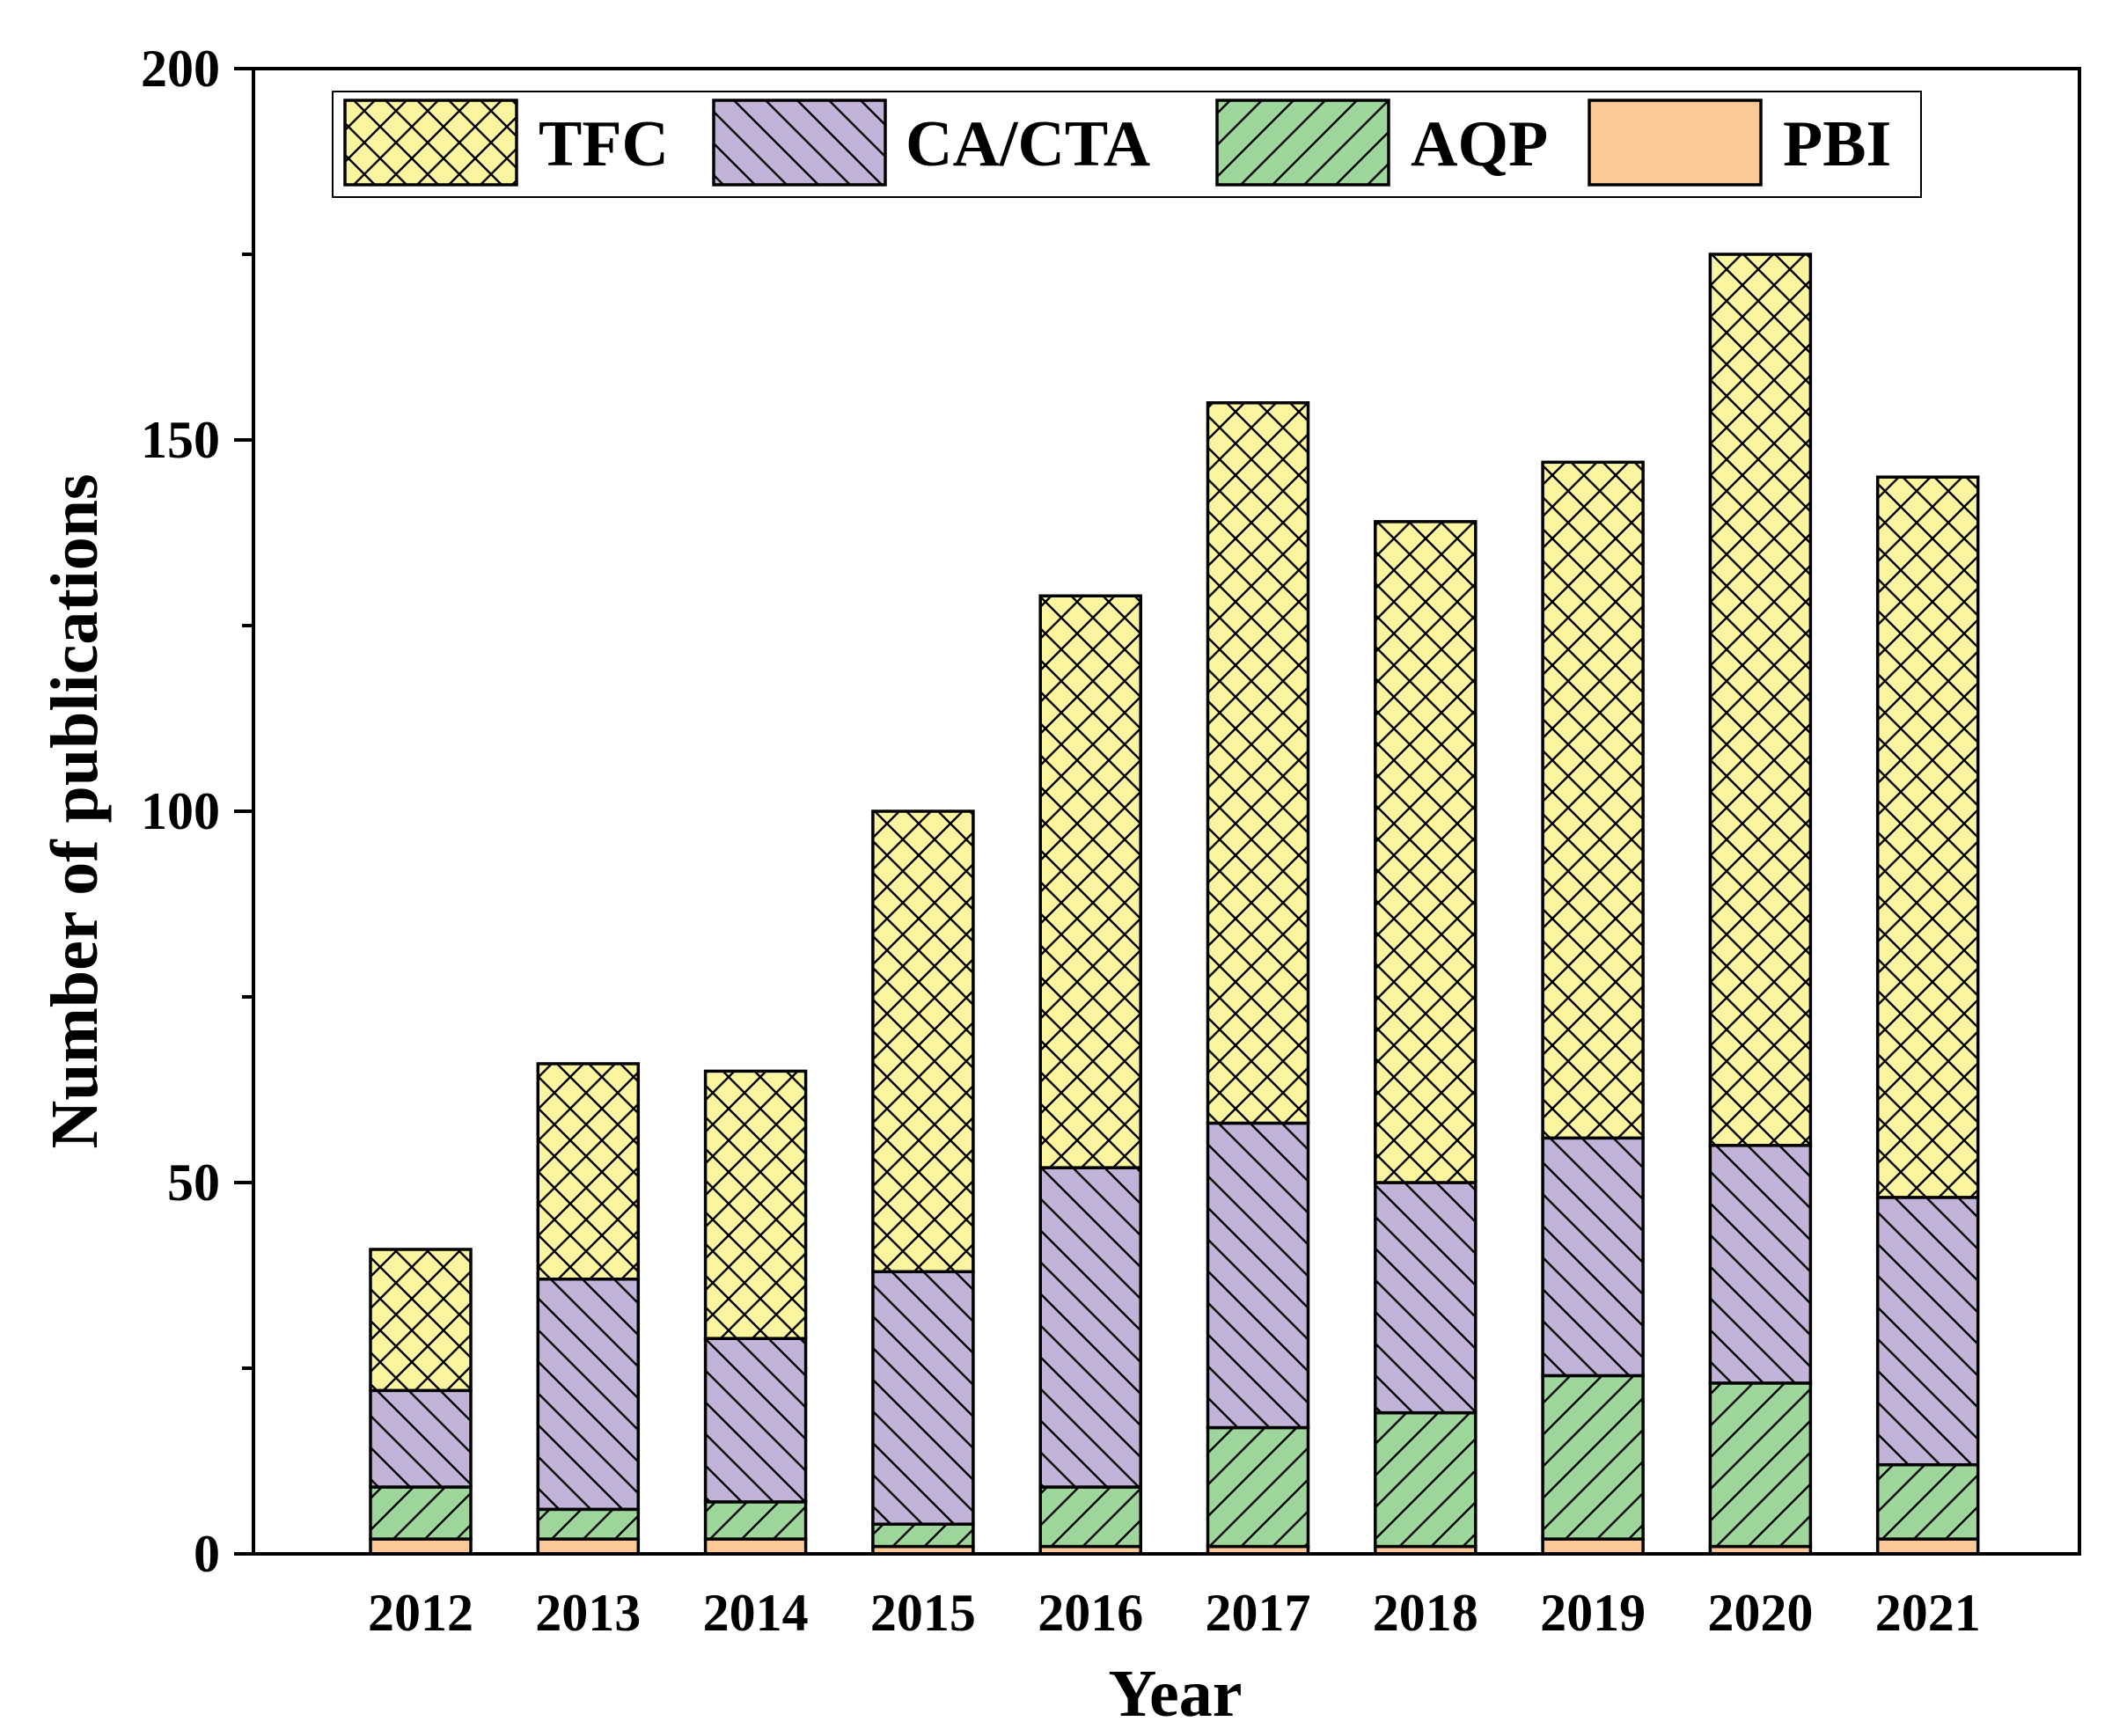 The height and width of the screenshot is (1736, 2112). I want to click on bar-hatch-tfc-2018, so click(1425, 852).